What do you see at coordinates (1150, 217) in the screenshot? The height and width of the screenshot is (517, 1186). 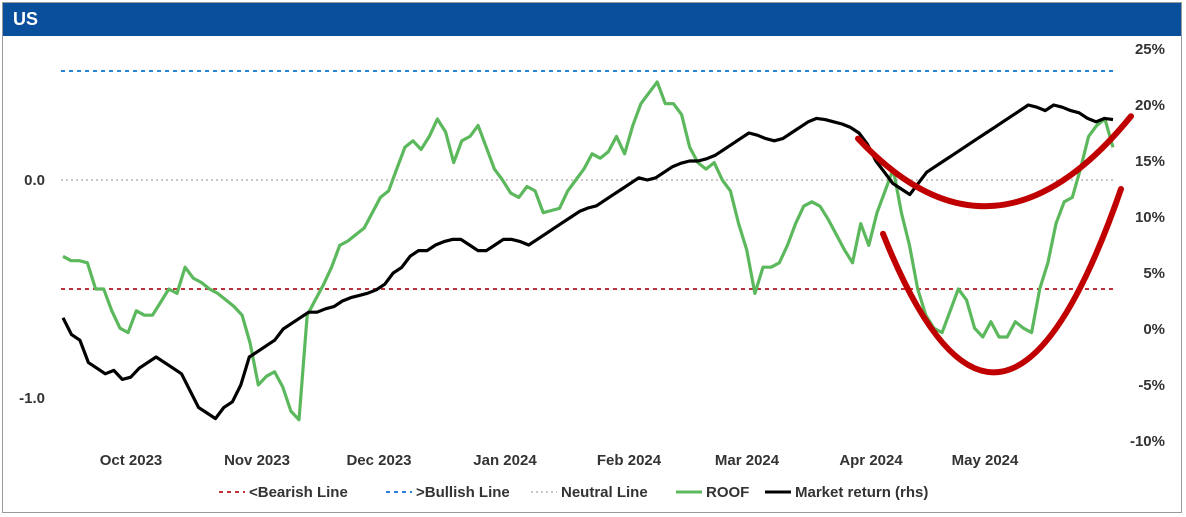 I see `right-tick-label: 10%` at bounding box center [1150, 217].